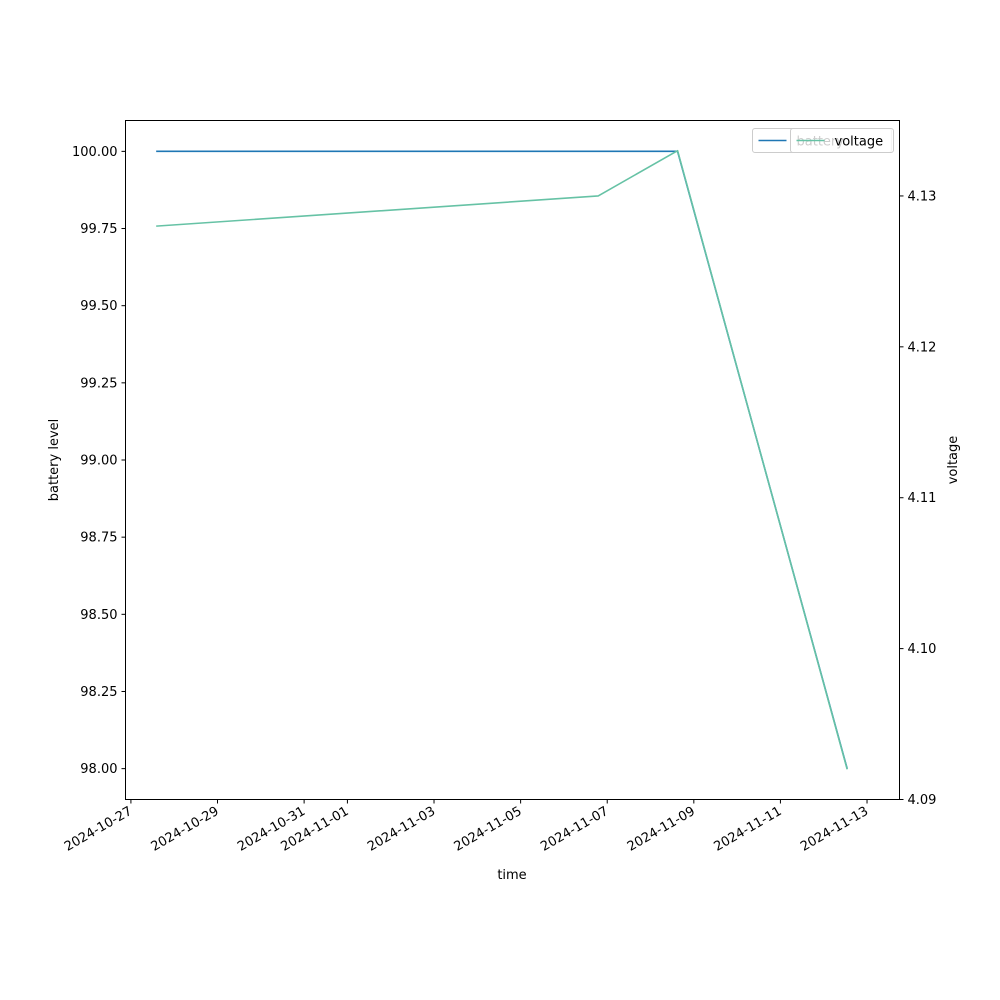 This screenshot has height=1000, width=1000. Describe the element at coordinates (98, 229) in the screenshot. I see `left-y-tick-label: 99.75` at that location.